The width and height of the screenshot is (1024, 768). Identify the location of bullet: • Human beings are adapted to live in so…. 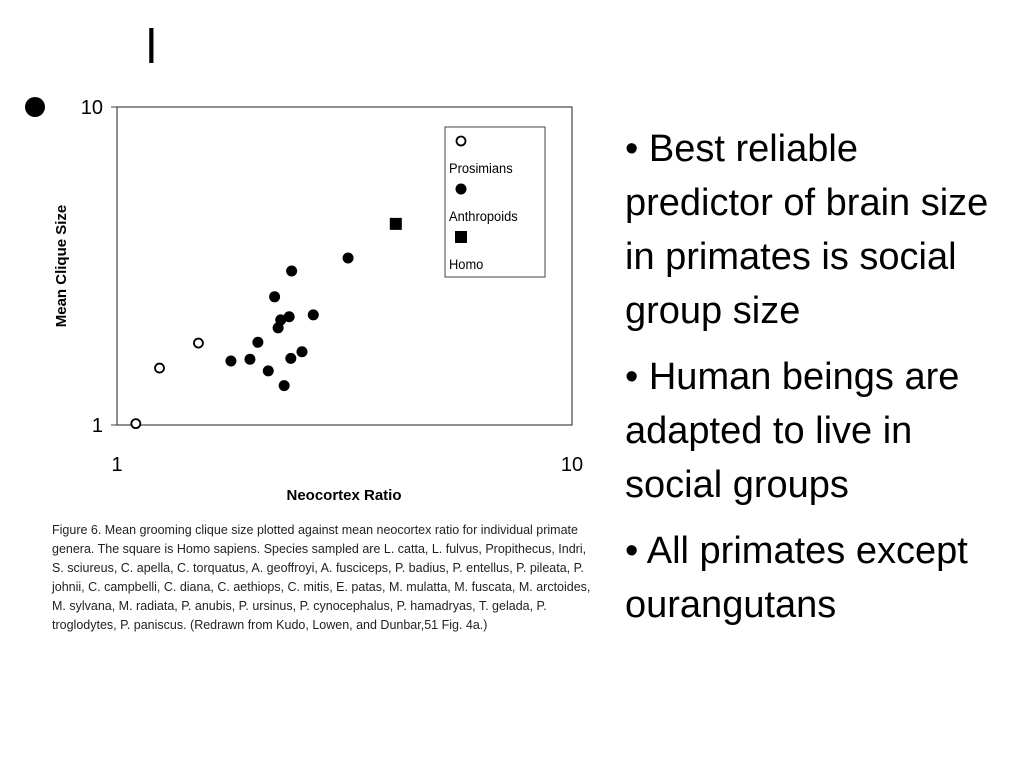
(792, 431).